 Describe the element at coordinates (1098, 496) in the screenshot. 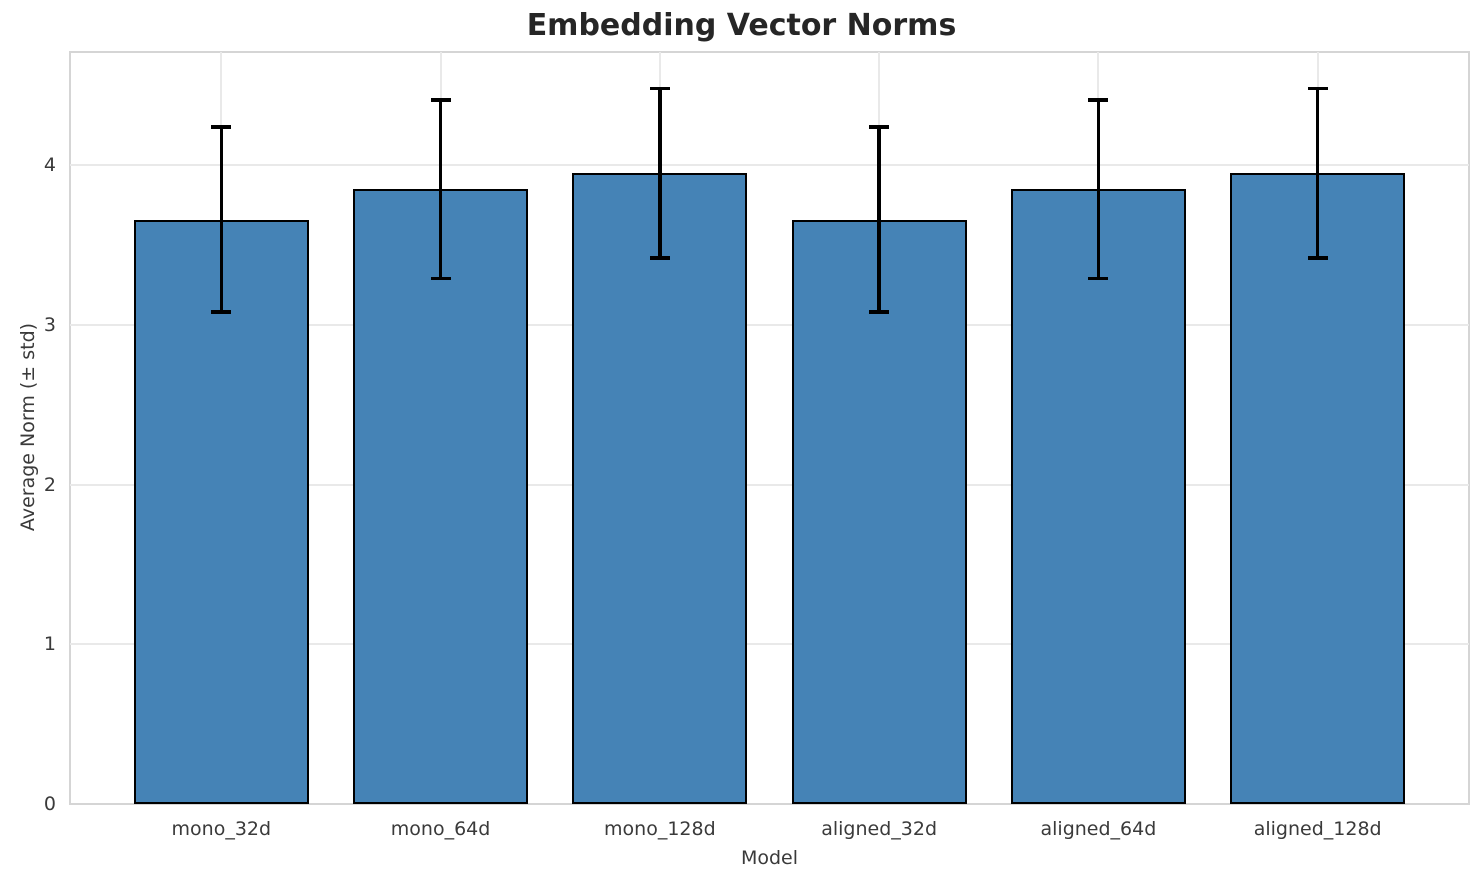

I see `bar-aligned_64d` at that location.